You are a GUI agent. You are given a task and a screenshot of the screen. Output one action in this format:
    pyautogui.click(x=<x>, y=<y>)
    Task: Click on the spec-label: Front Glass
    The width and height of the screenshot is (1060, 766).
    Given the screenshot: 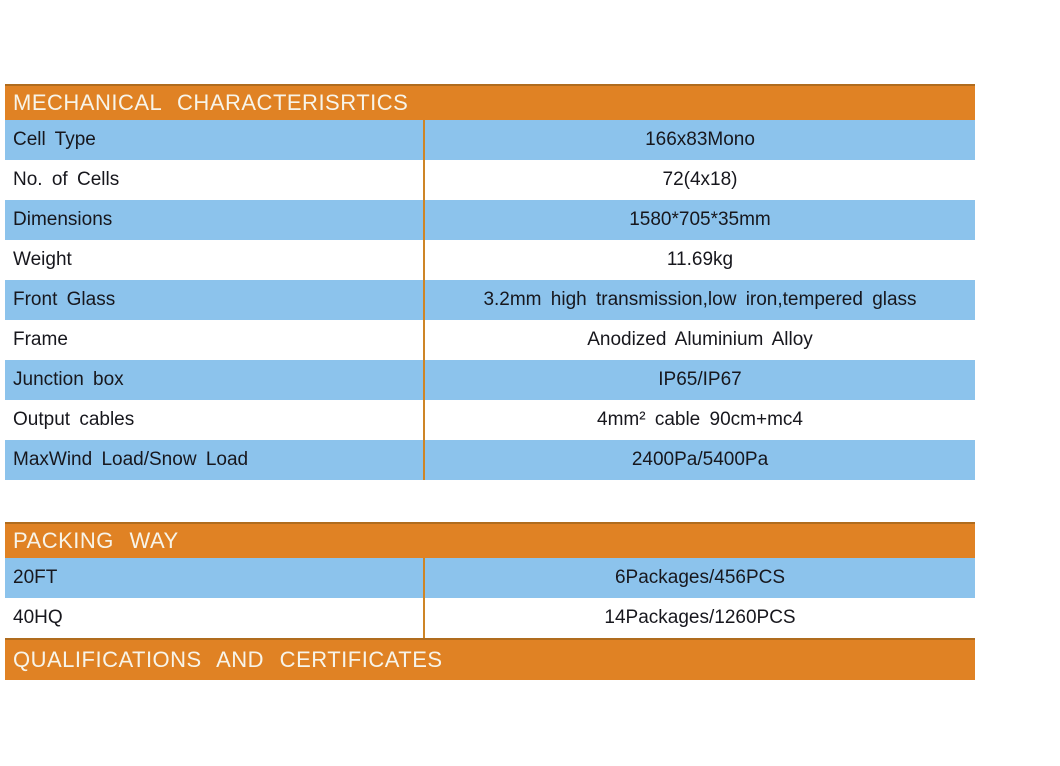 What is the action you would take?
    pyautogui.click(x=64, y=299)
    